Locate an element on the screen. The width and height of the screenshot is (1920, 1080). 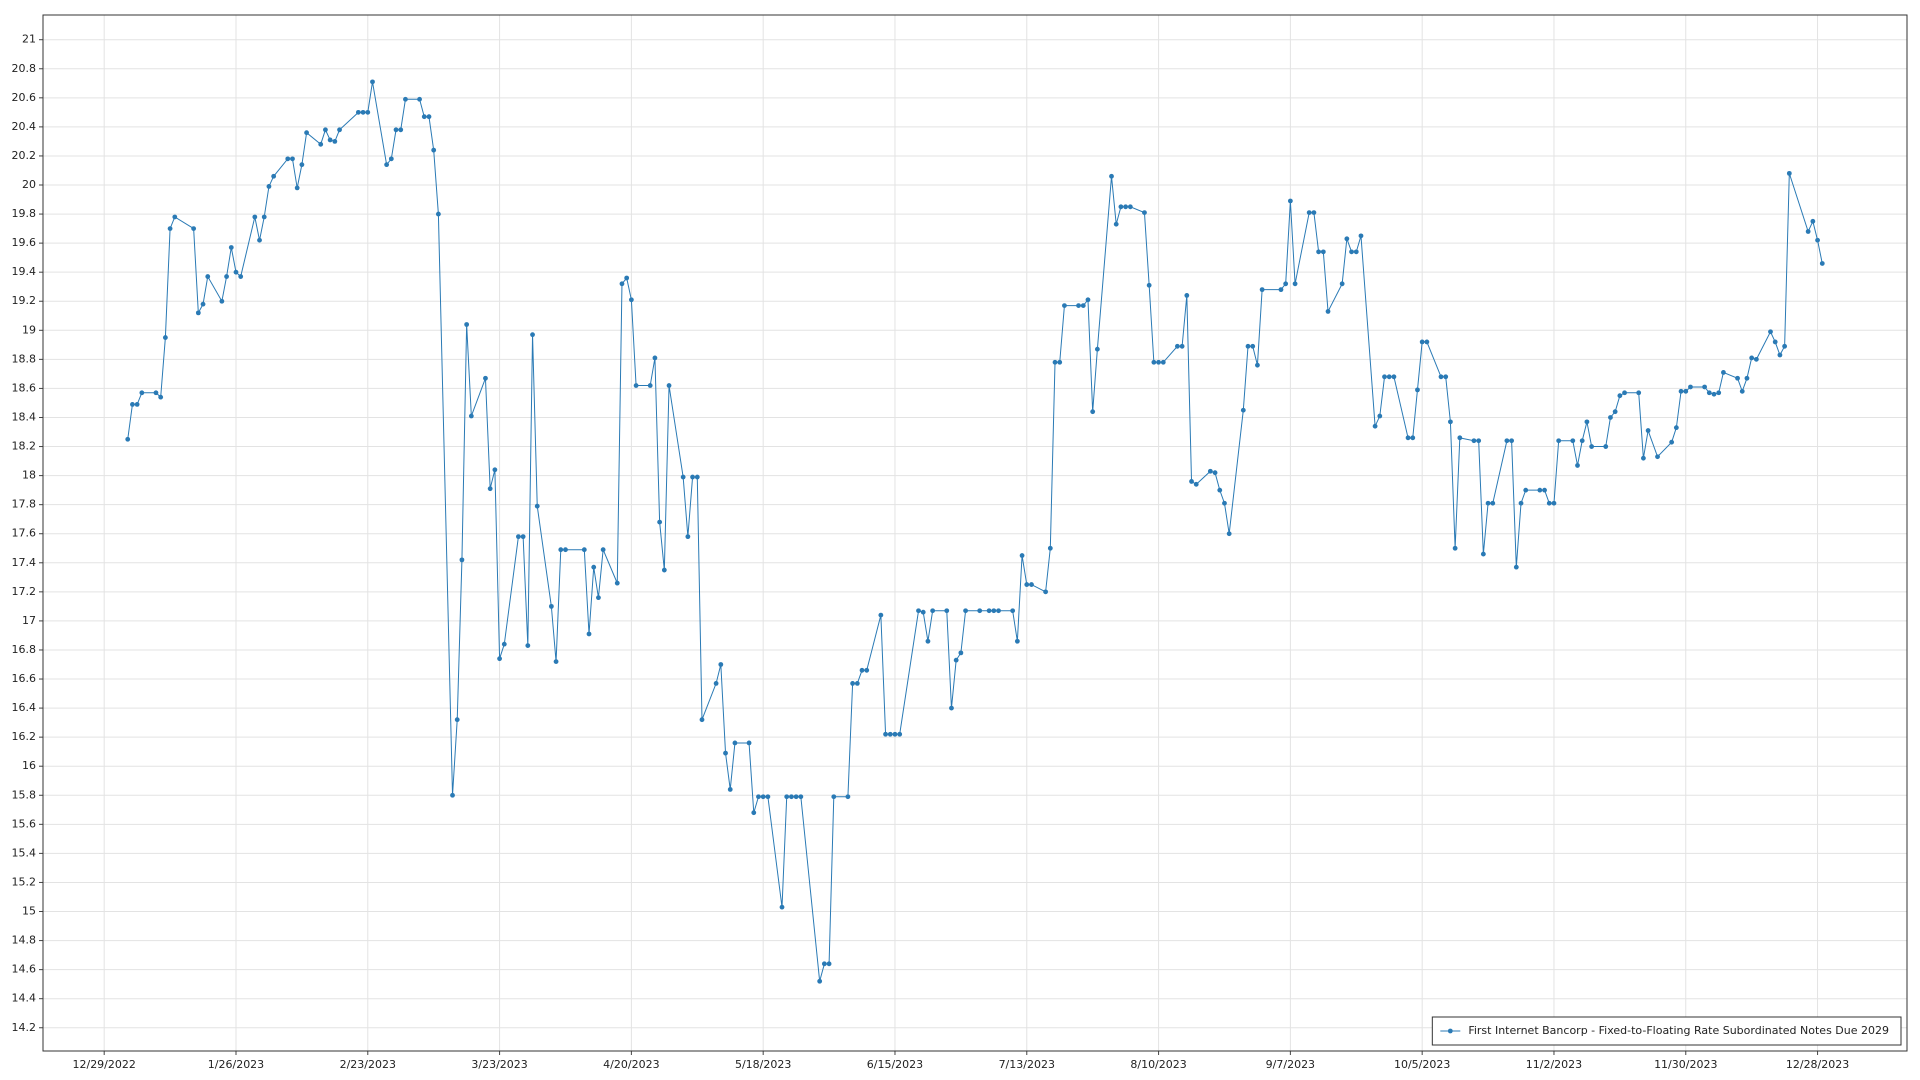
x-tick-label: 1/26/2023 is located at coordinates (236, 1064).